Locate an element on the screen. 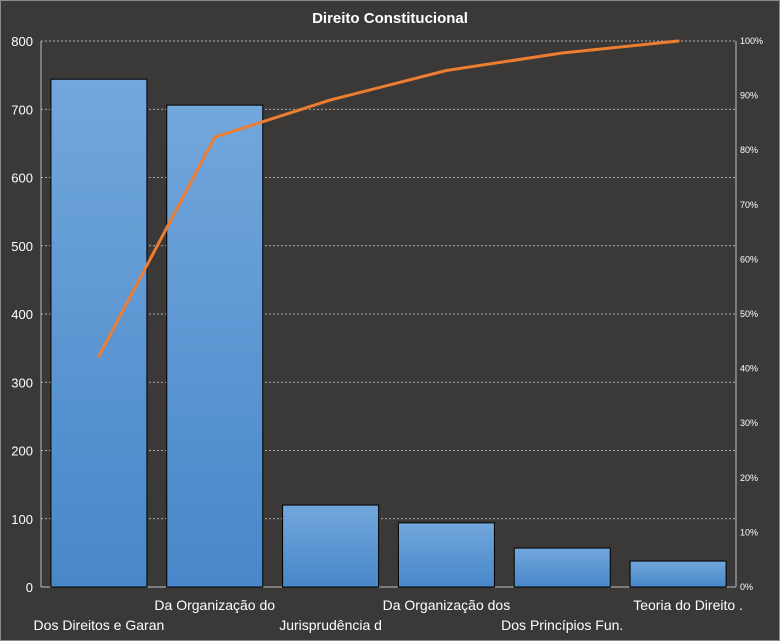 The image size is (780, 641). y-tick-label: 200 is located at coordinates (22, 451).